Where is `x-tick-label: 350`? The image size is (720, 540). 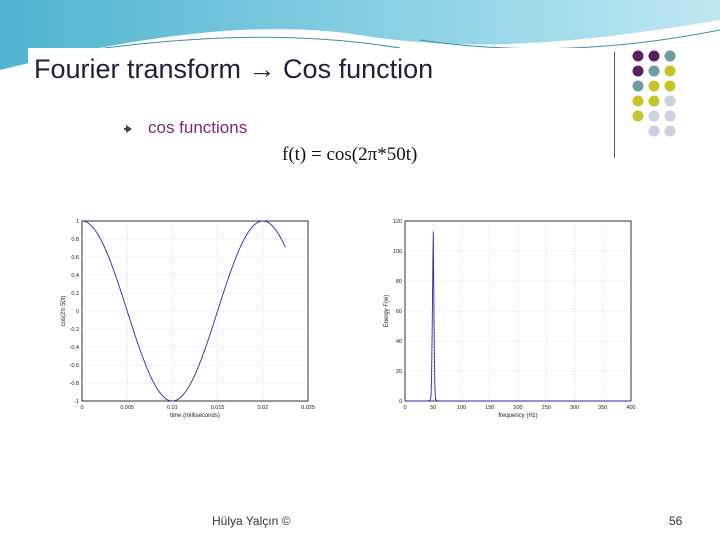
x-tick-label: 350 is located at coordinates (602, 408).